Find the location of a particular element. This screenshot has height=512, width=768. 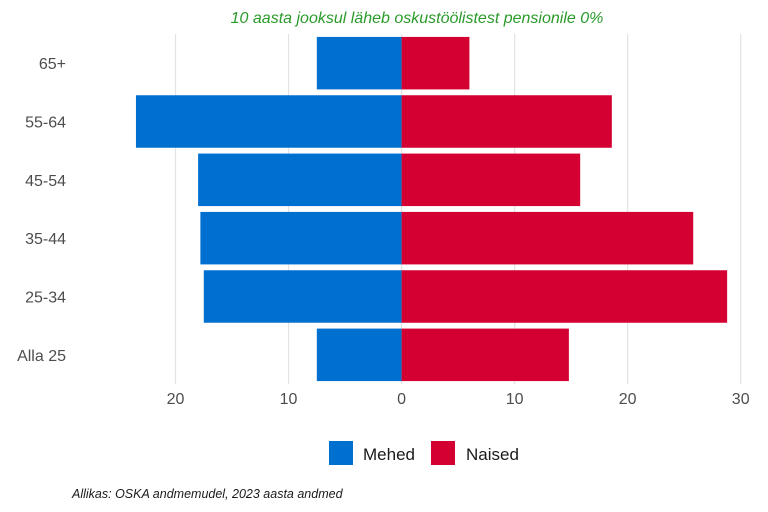

legend-swatch-naised is located at coordinates (443, 453).